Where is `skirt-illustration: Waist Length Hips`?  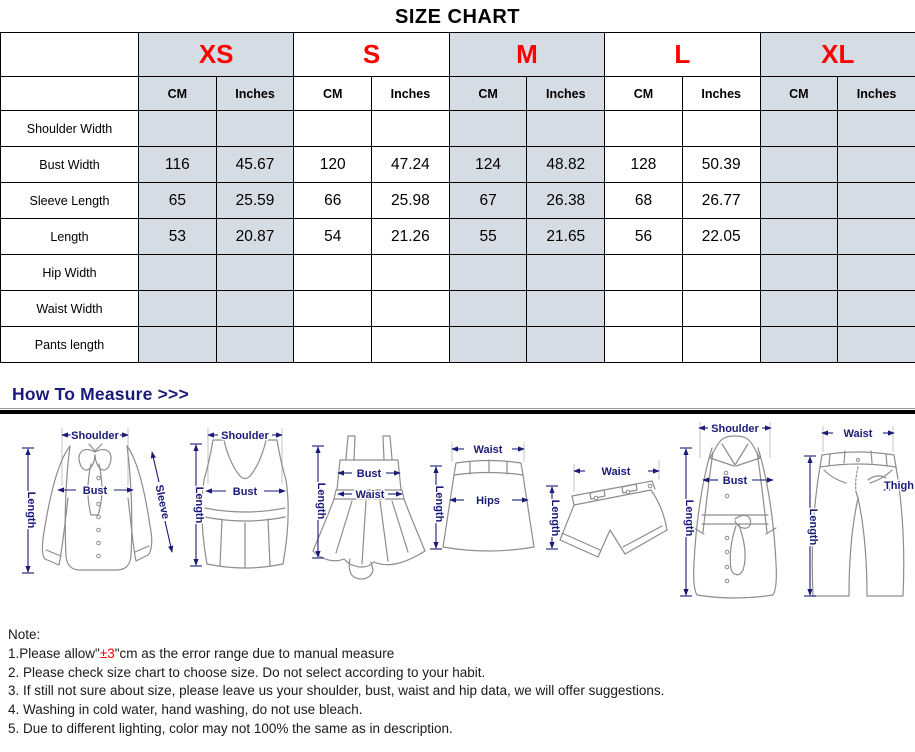
skirt-illustration: Waist Length Hips is located at coordinates (482, 497).